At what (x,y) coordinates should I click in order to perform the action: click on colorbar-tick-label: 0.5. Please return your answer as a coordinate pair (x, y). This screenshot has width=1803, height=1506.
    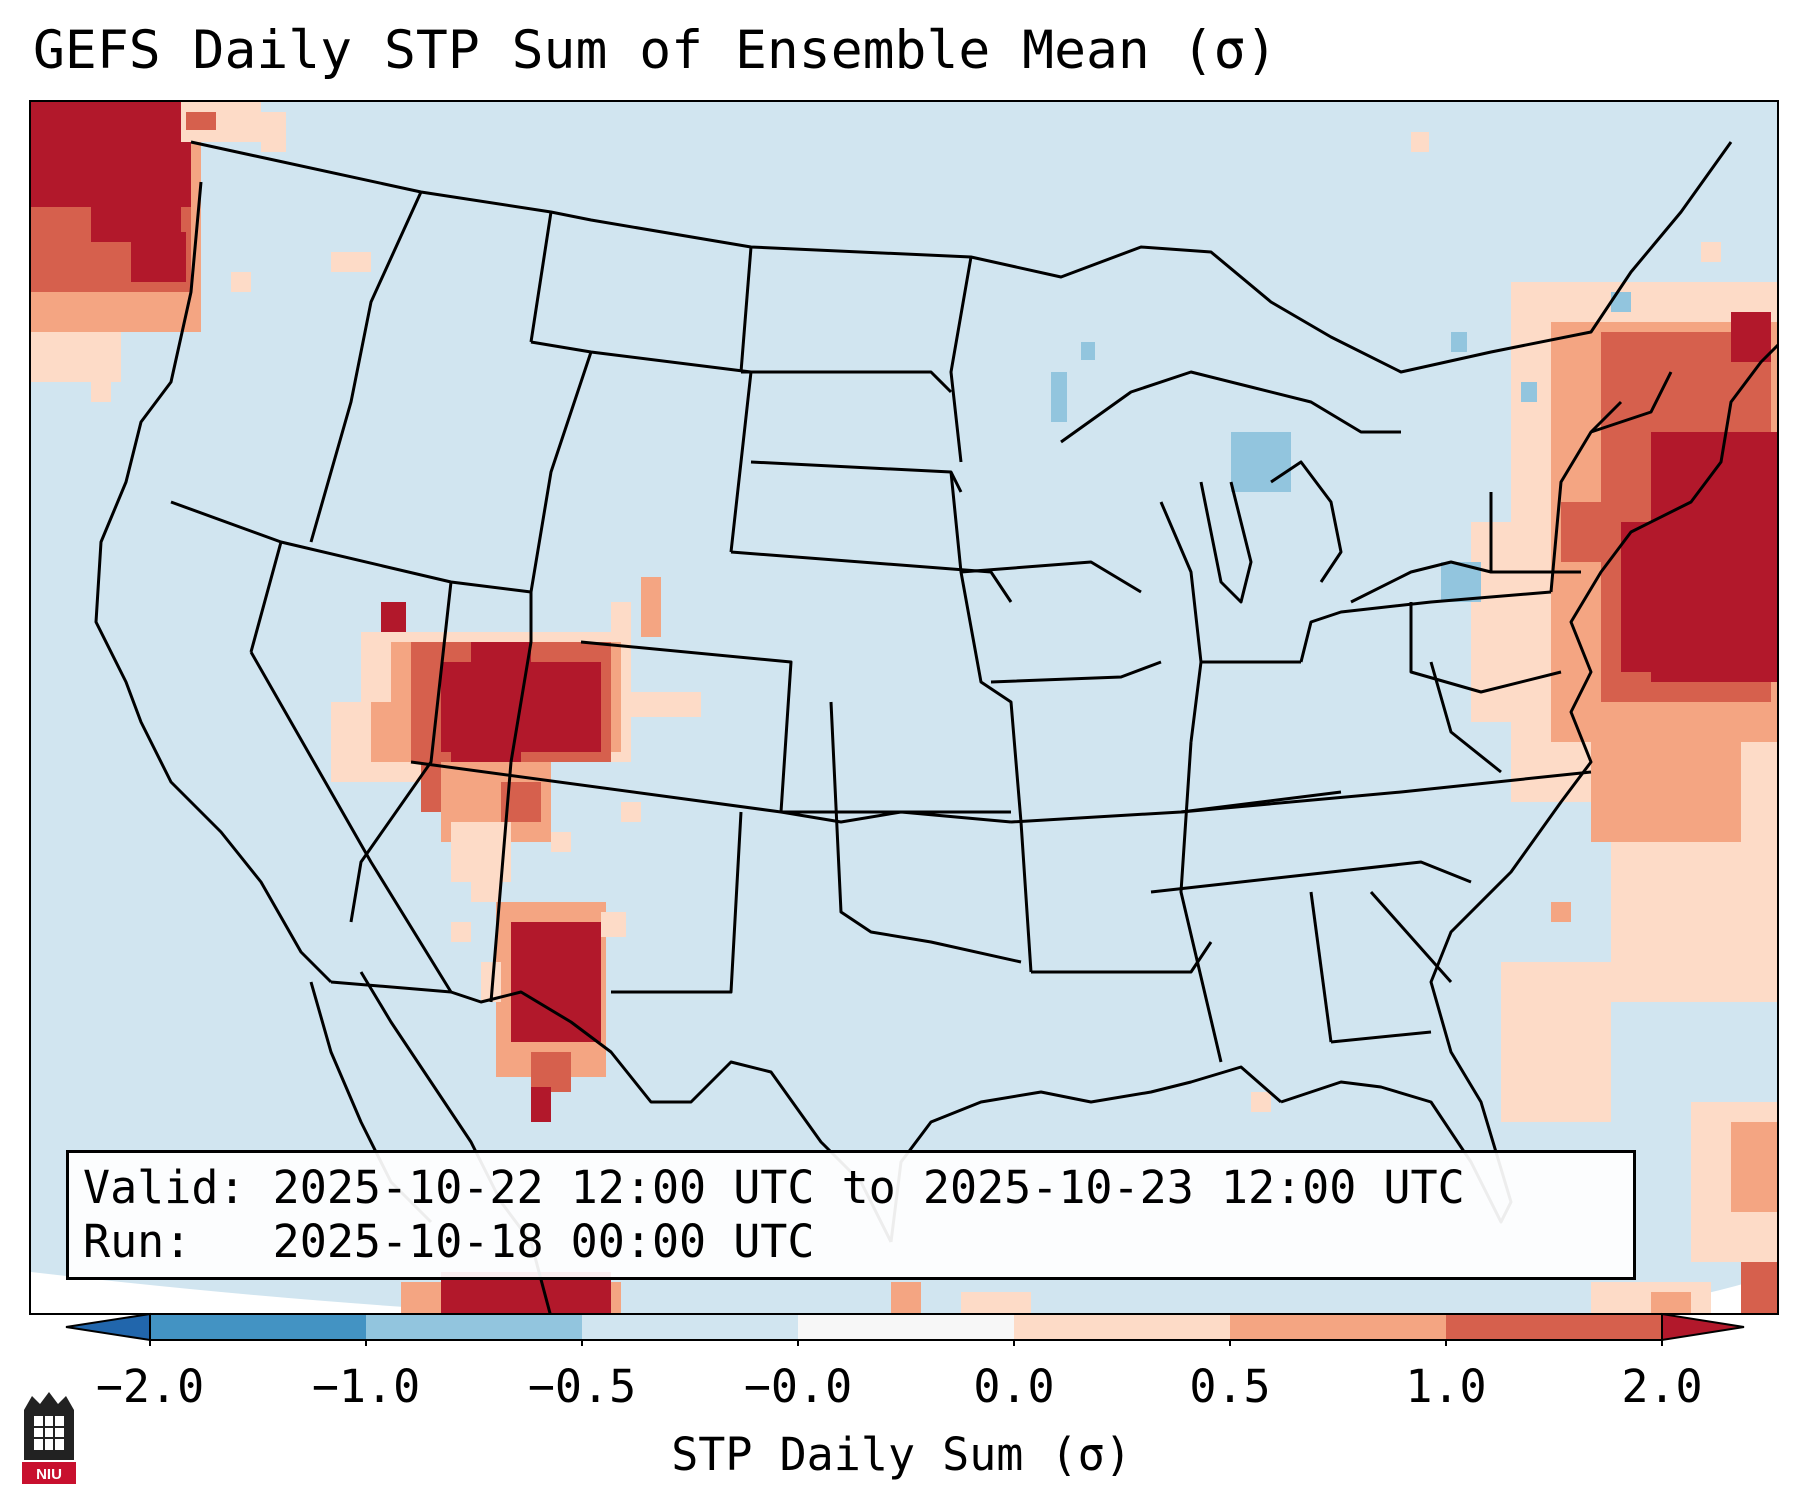
    Looking at the image, I should click on (1230, 1386).